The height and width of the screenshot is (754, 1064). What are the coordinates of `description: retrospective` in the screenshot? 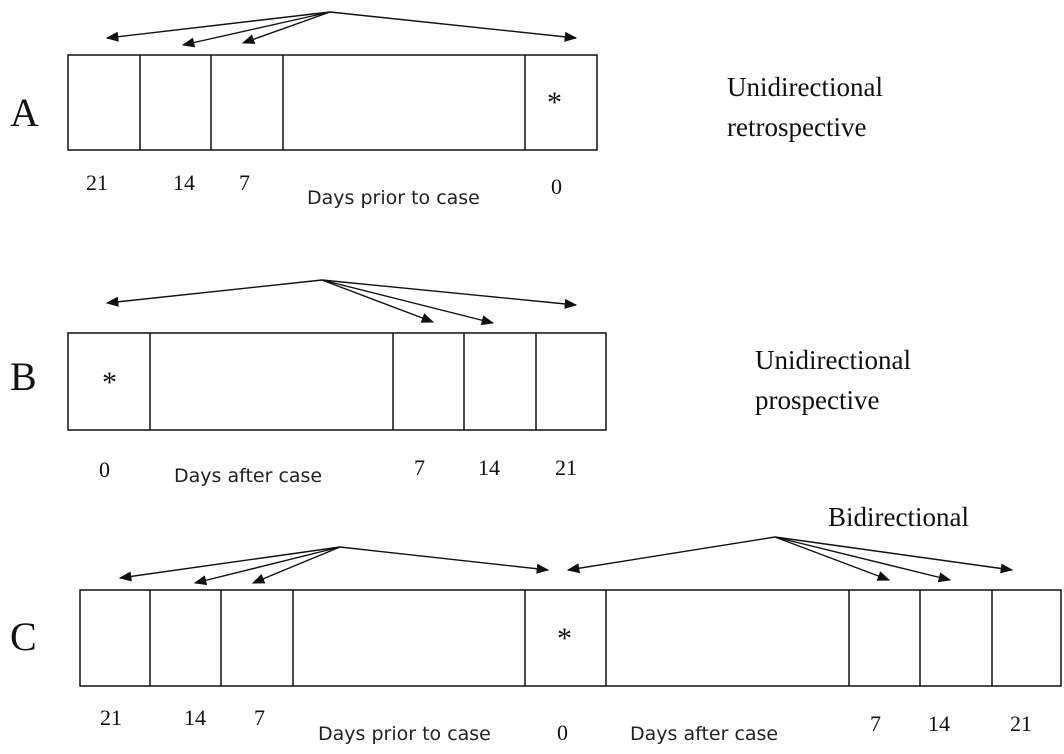 It's located at (796, 127).